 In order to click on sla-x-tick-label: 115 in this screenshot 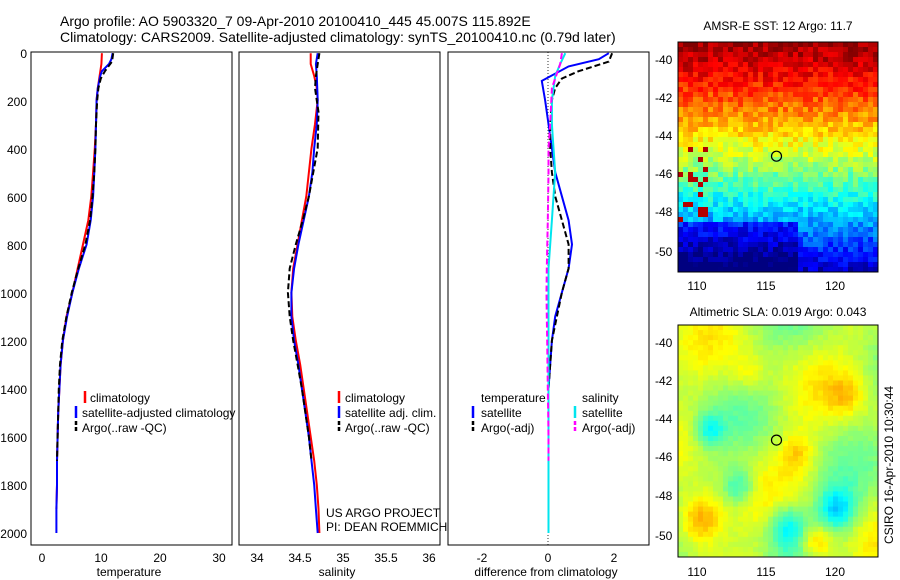, I will do `click(765, 572)`.